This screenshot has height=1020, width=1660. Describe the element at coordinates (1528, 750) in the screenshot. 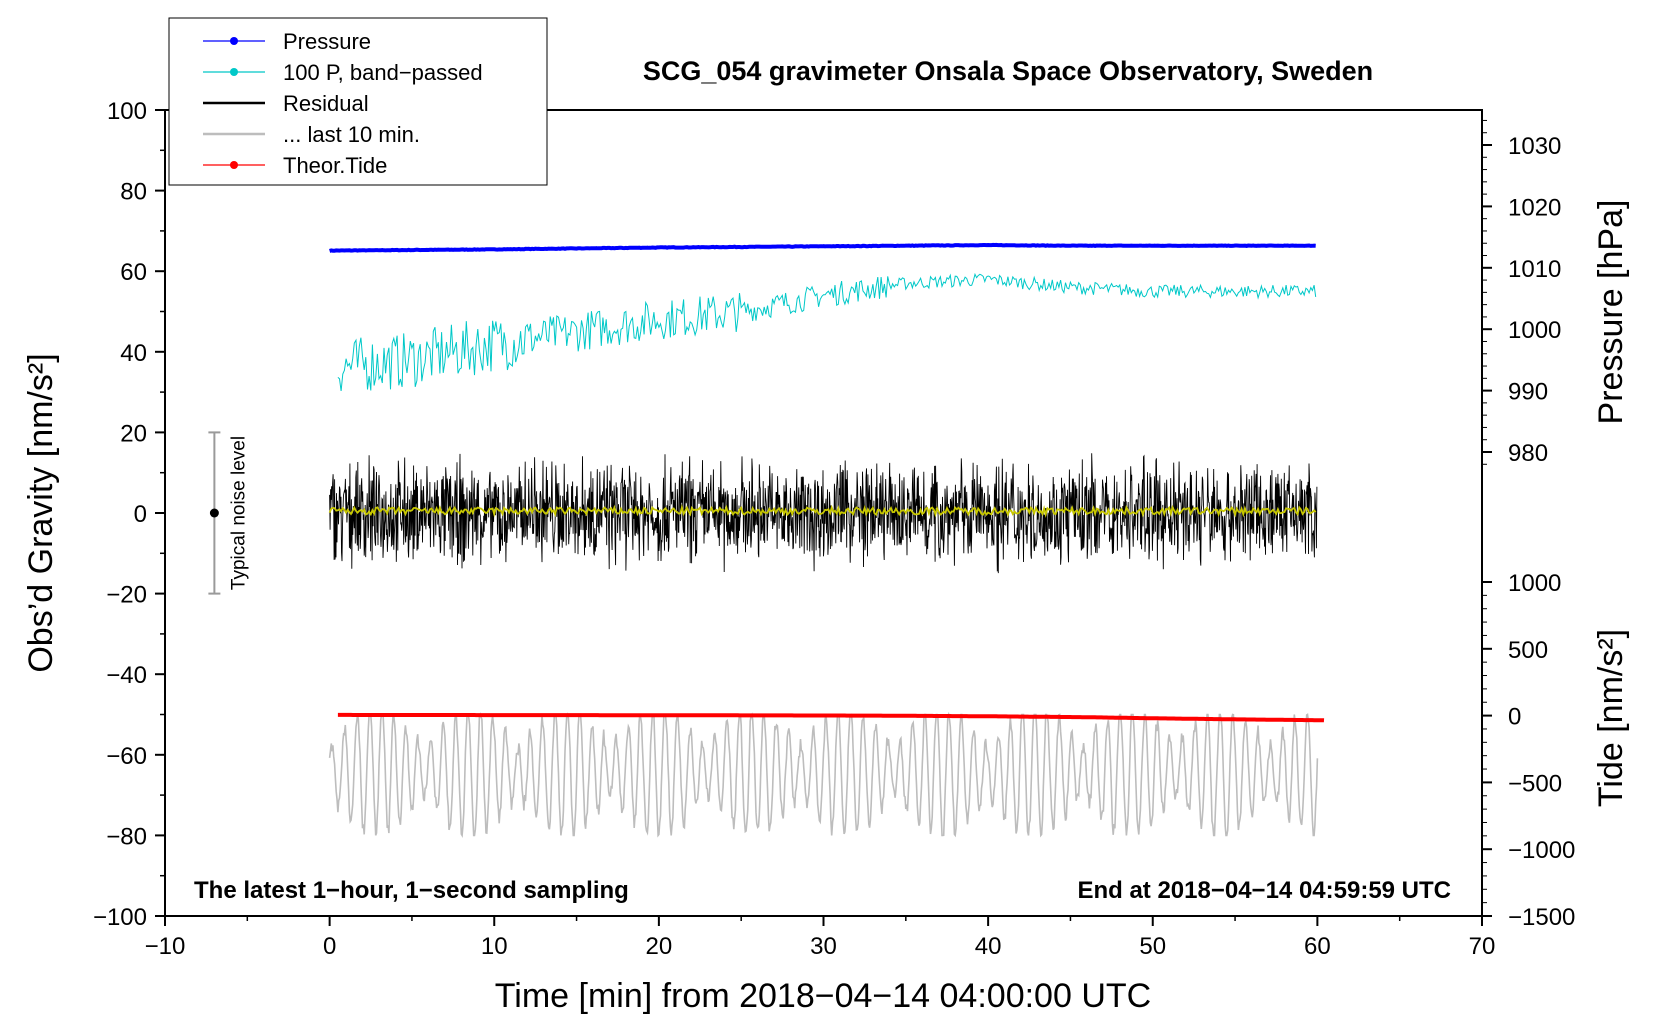

I see `tide-axis-ticks: −1500 −1000 −500 0 500 1000` at that location.